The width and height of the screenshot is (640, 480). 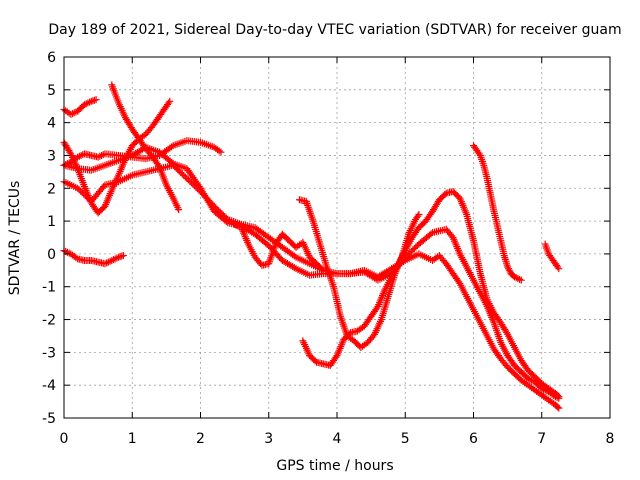 What do you see at coordinates (51, 222) in the screenshot?
I see `y-tick-label: 1` at bounding box center [51, 222].